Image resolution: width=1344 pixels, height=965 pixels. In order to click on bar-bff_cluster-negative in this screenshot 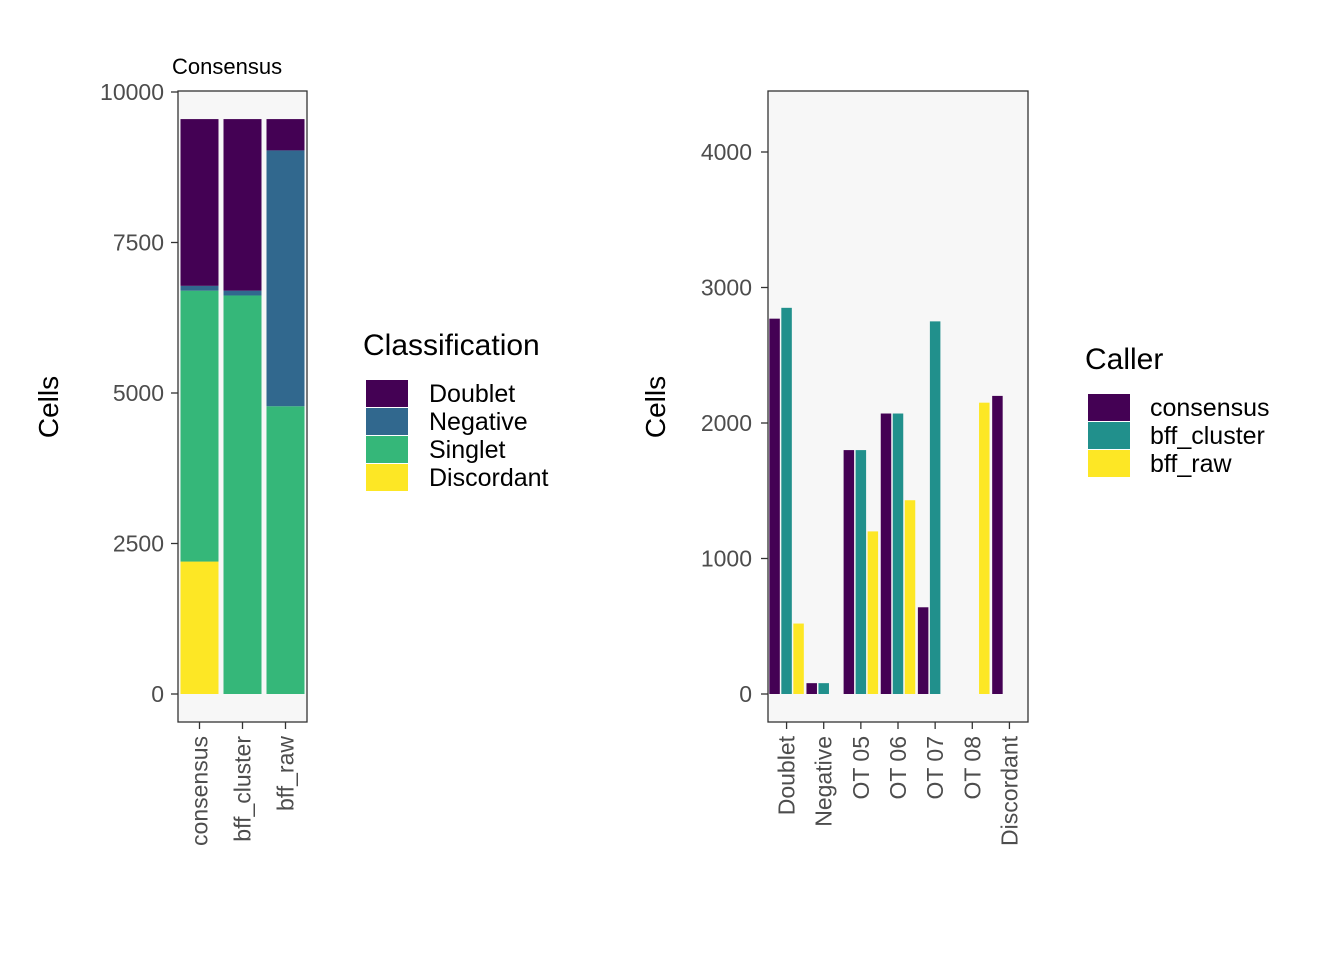, I will do `click(823, 688)`.